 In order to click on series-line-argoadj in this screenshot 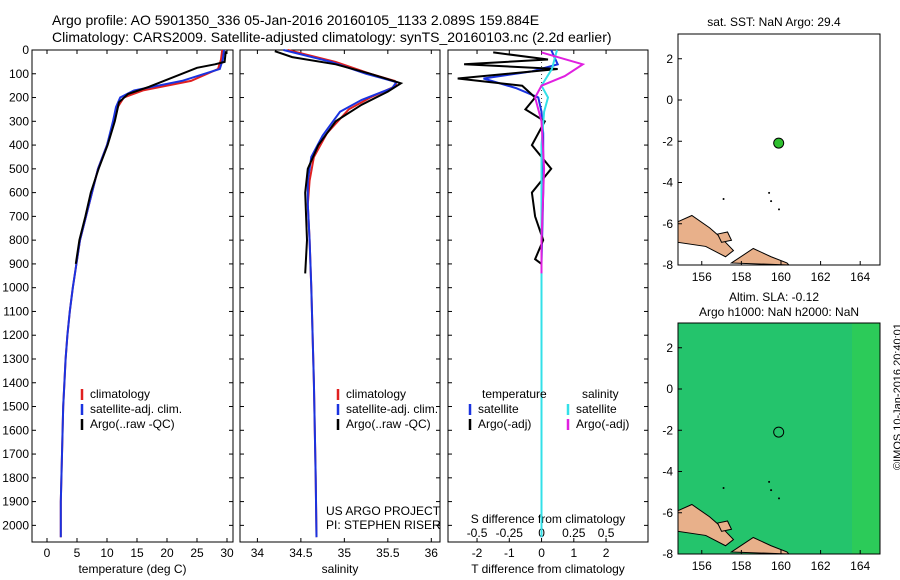, I will do `click(560, 162)`.